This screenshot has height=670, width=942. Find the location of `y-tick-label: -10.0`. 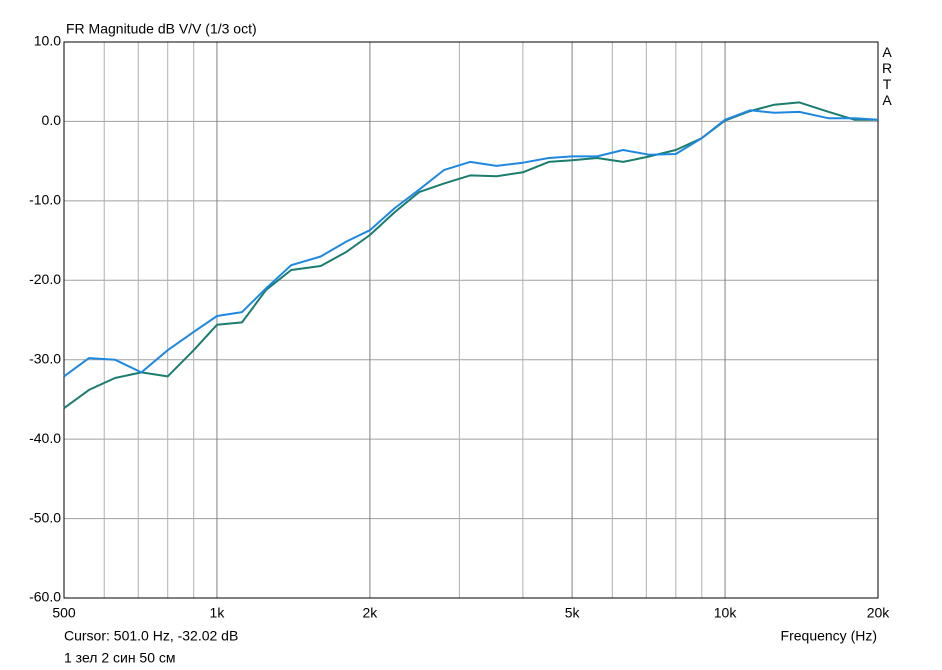

y-tick-label: -10.0 is located at coordinates (45, 200).